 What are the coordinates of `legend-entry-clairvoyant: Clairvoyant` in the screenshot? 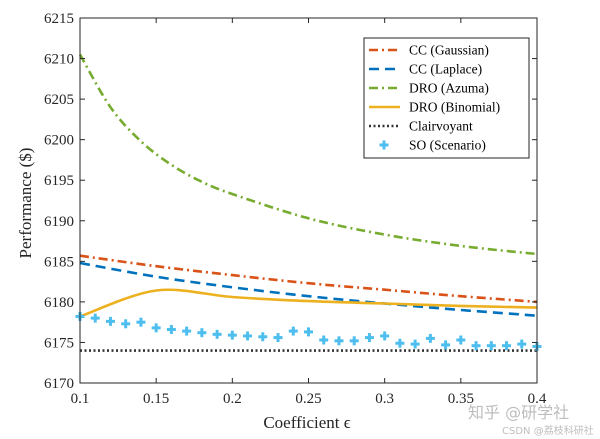 It's located at (421, 126).